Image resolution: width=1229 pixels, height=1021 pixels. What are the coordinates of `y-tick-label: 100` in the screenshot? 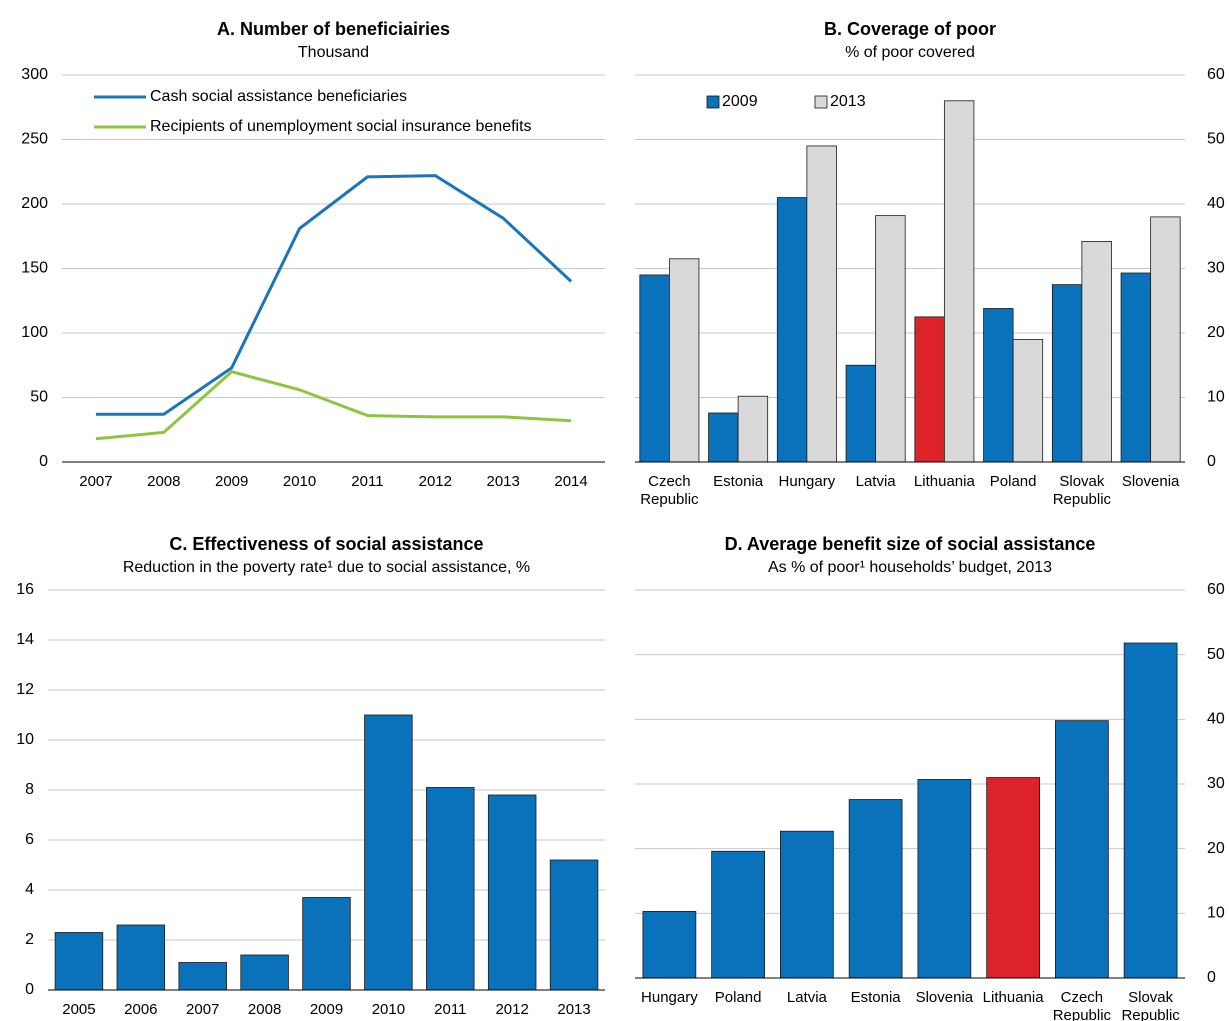 It's located at (34, 332).